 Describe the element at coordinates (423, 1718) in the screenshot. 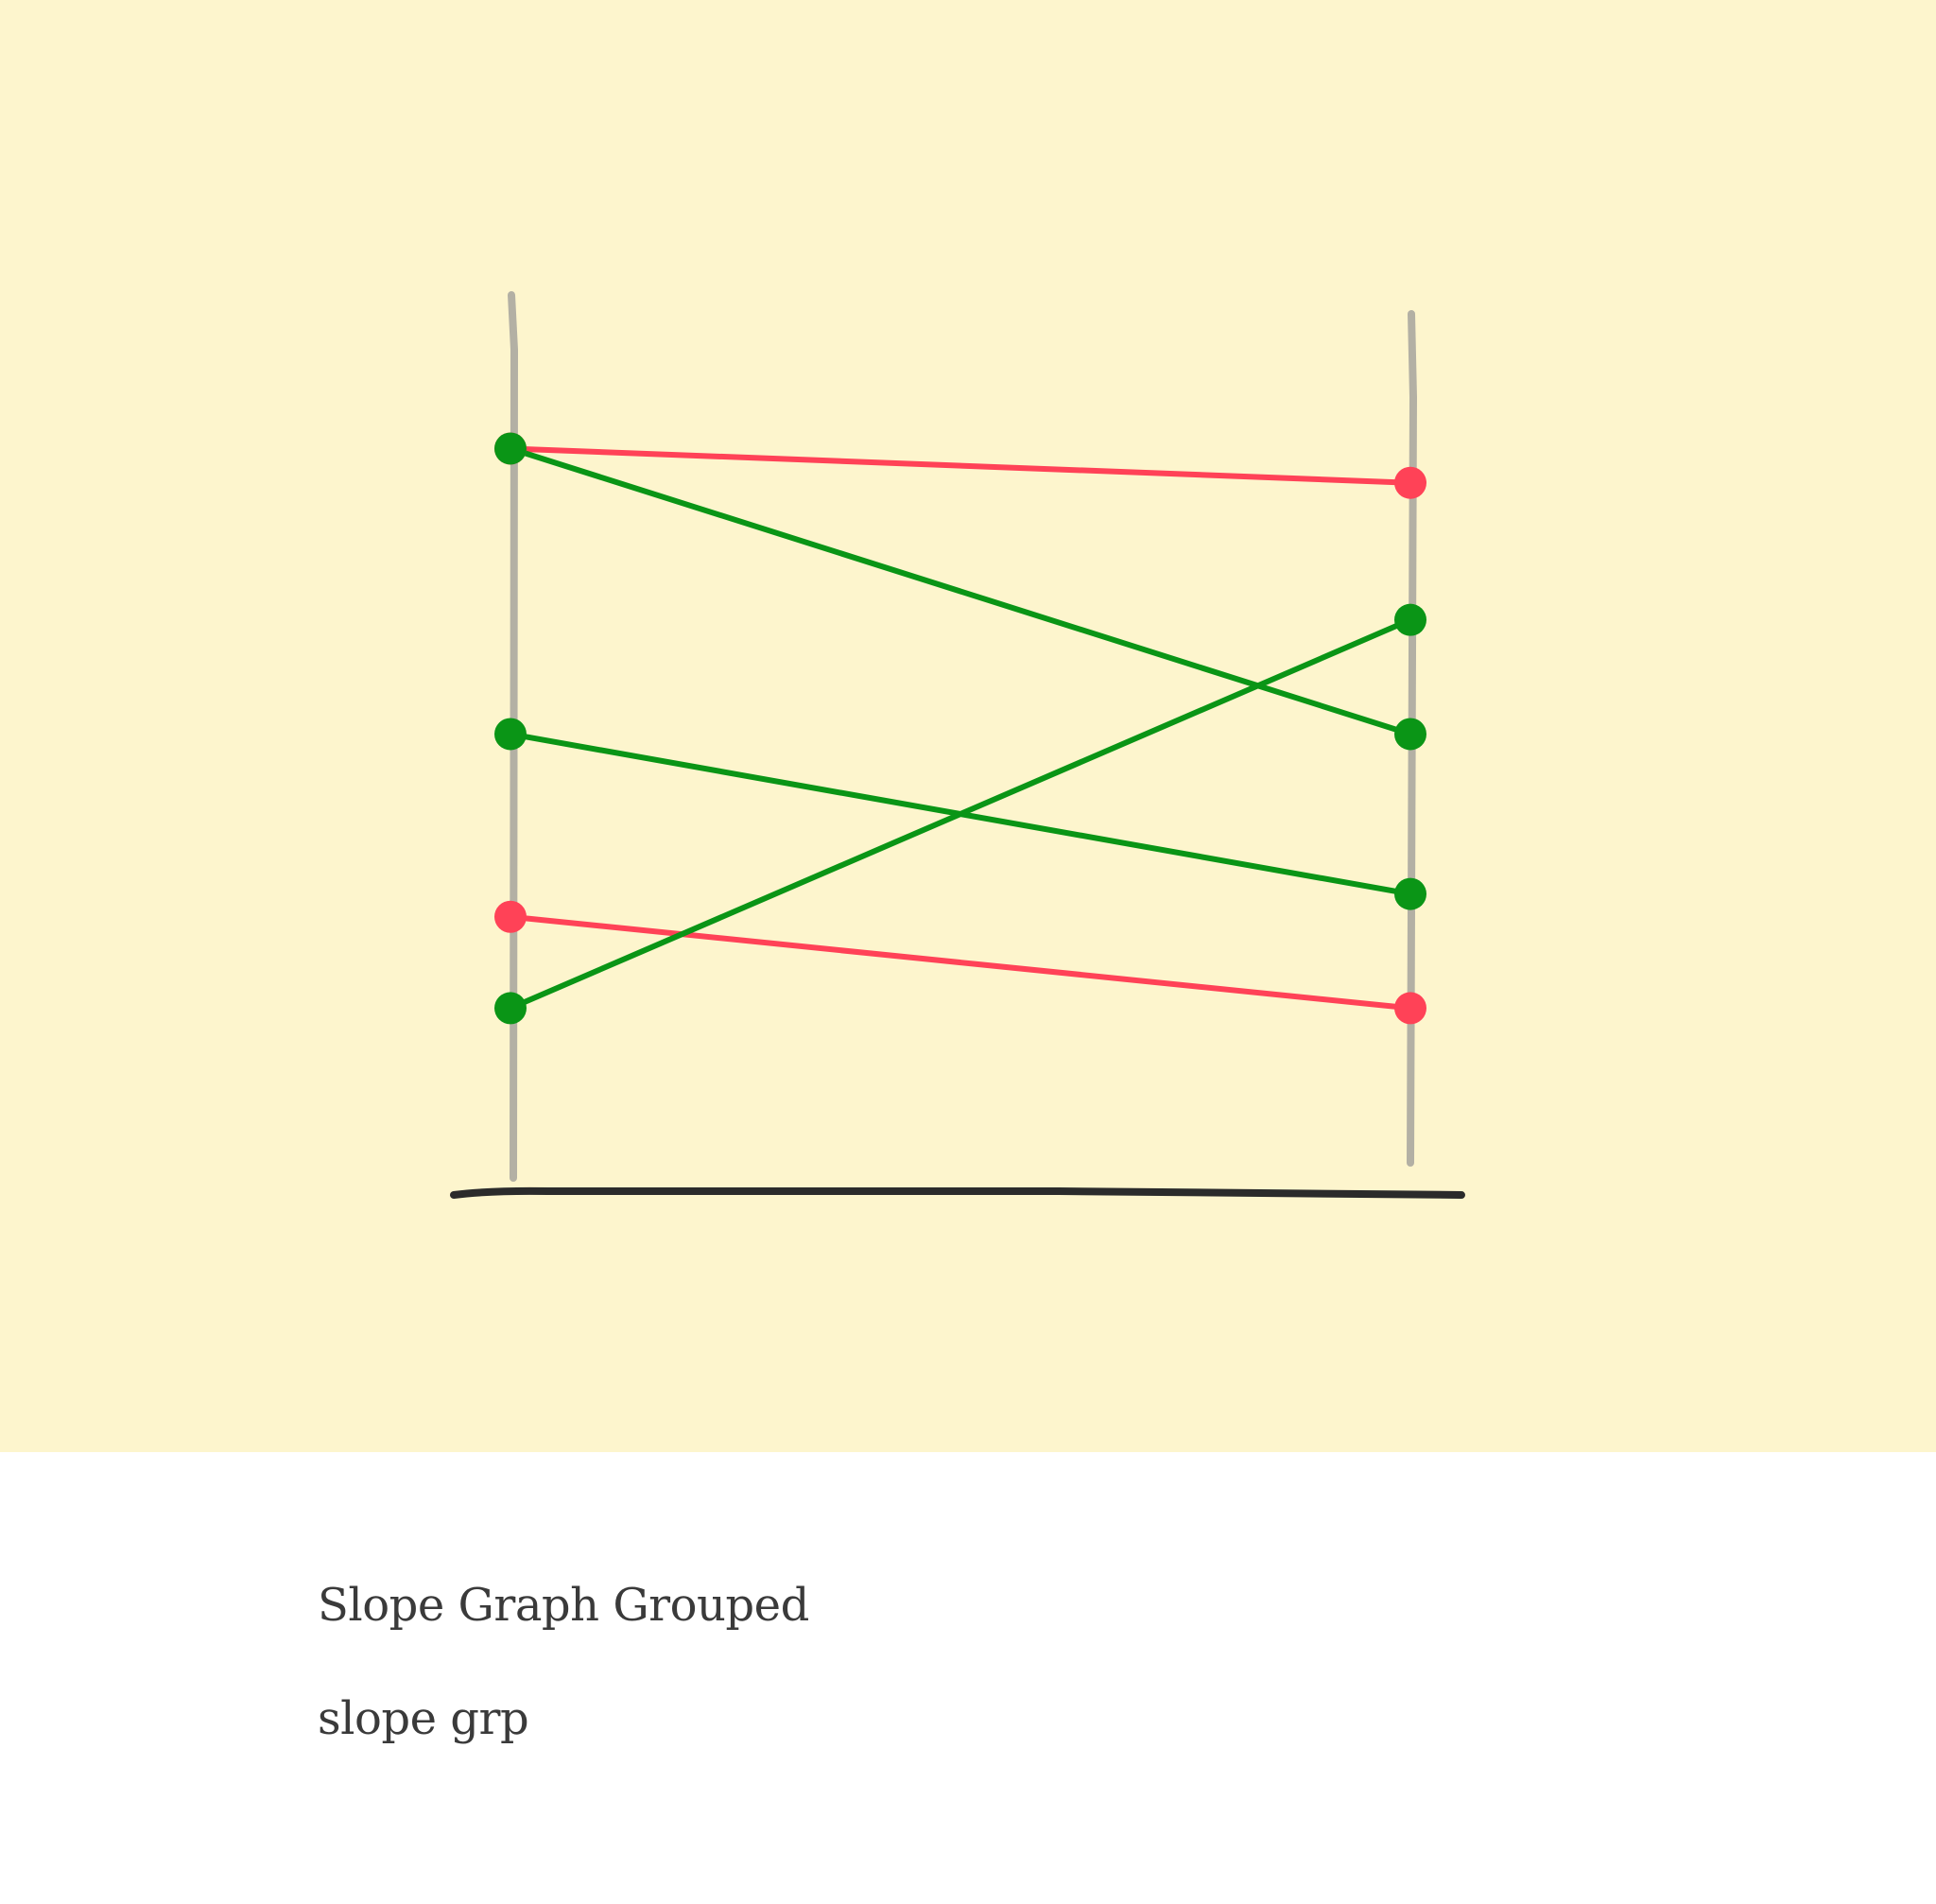

I see `chart-subtitle: slope grp` at that location.